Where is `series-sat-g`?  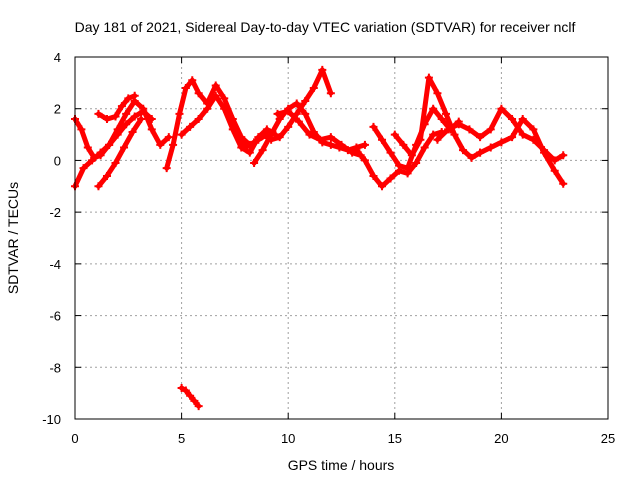
series-sat-g is located at coordinates (279, 108).